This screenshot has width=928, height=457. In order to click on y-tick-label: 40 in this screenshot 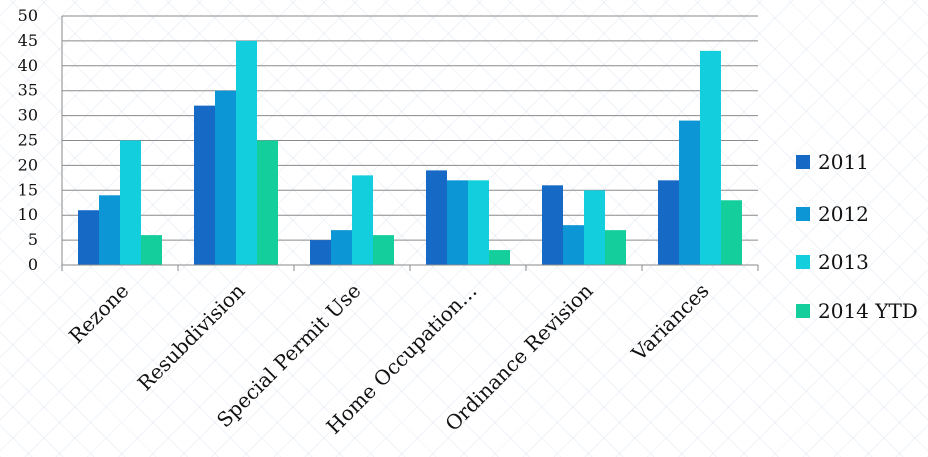, I will do `click(28, 65)`.